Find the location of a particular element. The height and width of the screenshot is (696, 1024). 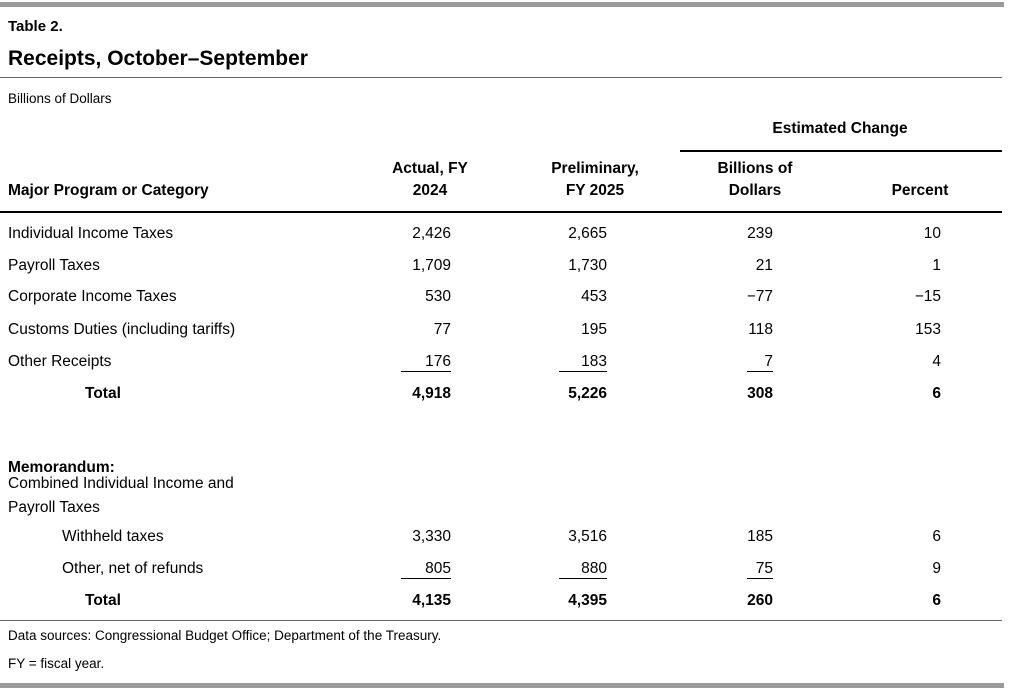

value-text: 176 is located at coordinates (426, 362).